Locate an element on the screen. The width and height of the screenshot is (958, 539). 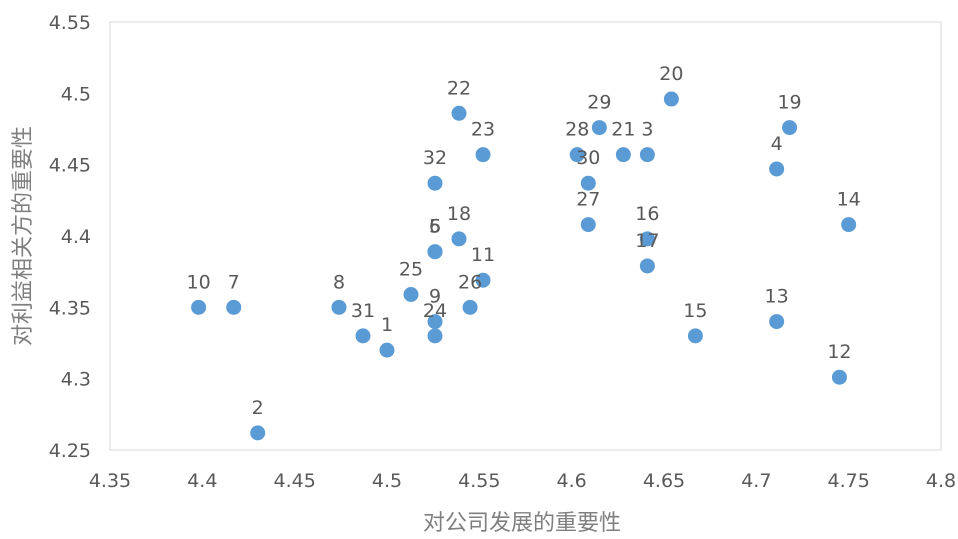
x-tick-label: 4.35 is located at coordinates (110, 481).